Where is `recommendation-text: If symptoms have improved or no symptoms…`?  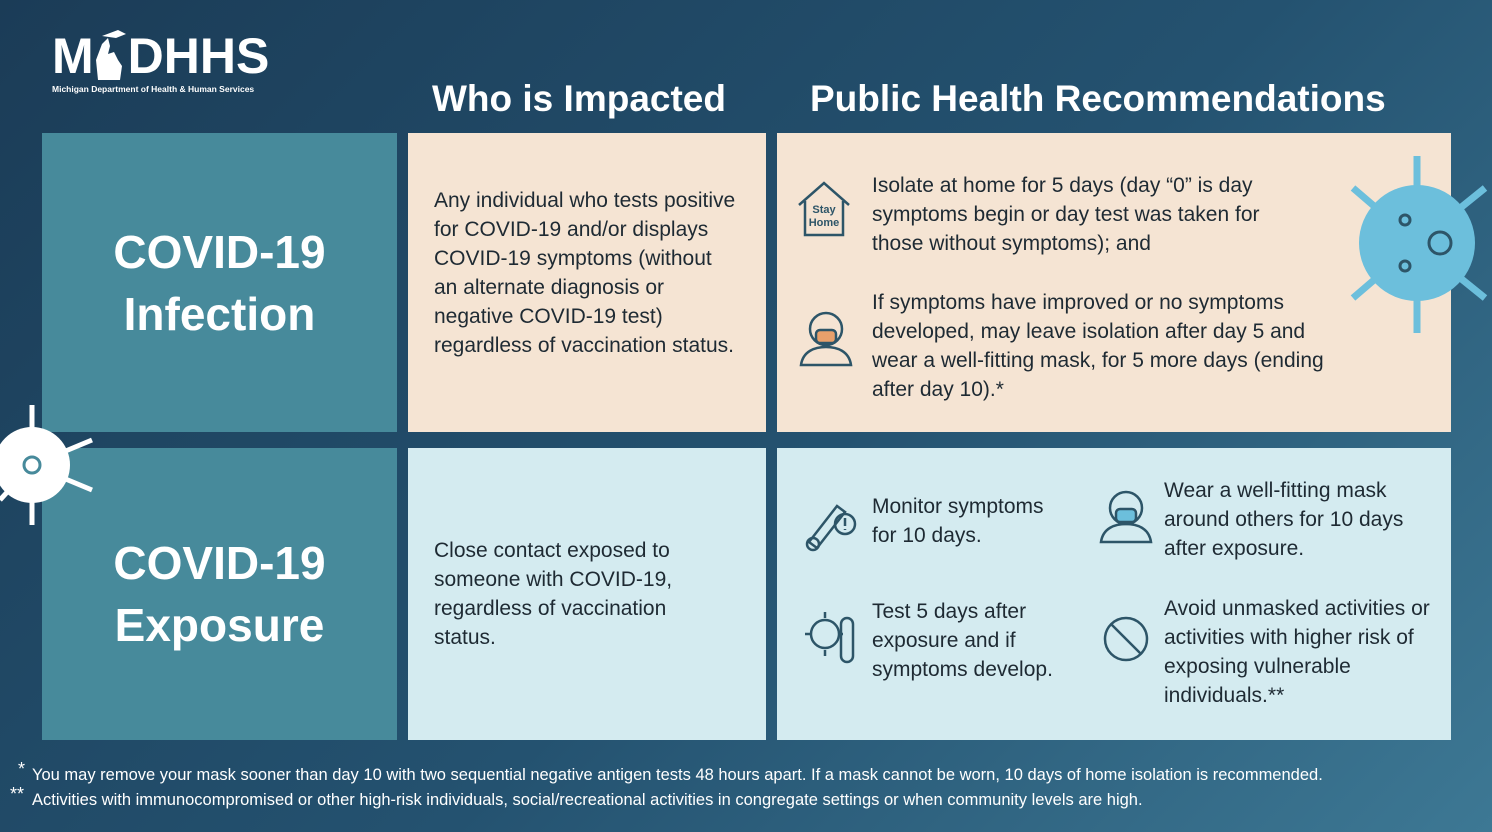 recommendation-text: If symptoms have improved or no symptoms… is located at coordinates (1098, 346).